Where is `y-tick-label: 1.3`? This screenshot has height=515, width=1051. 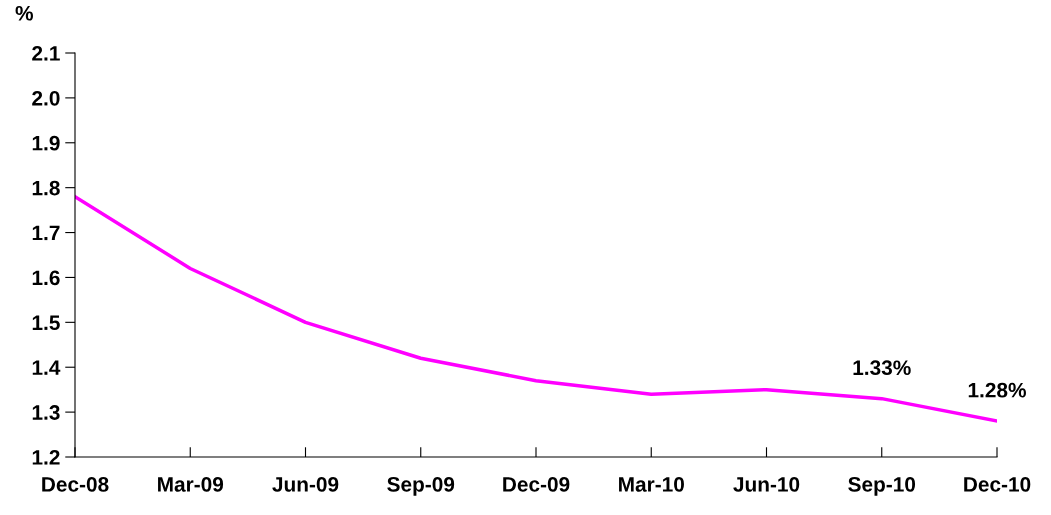
y-tick-label: 1.3 is located at coordinates (46, 412).